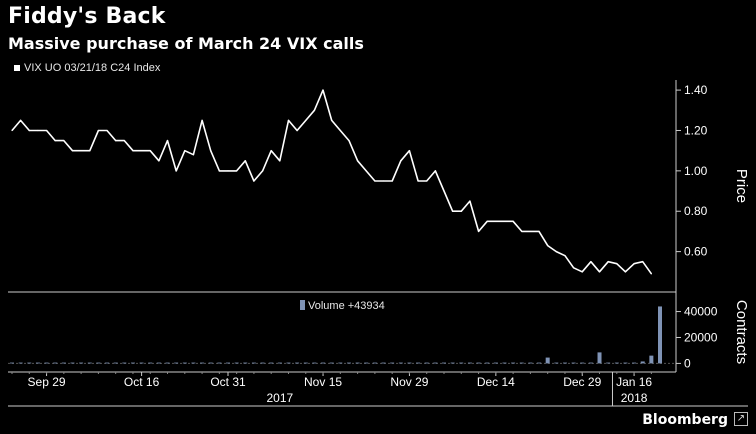 This screenshot has width=756, height=434. What do you see at coordinates (685, 420) in the screenshot?
I see `bloomberg-logo: Bloomberg` at bounding box center [685, 420].